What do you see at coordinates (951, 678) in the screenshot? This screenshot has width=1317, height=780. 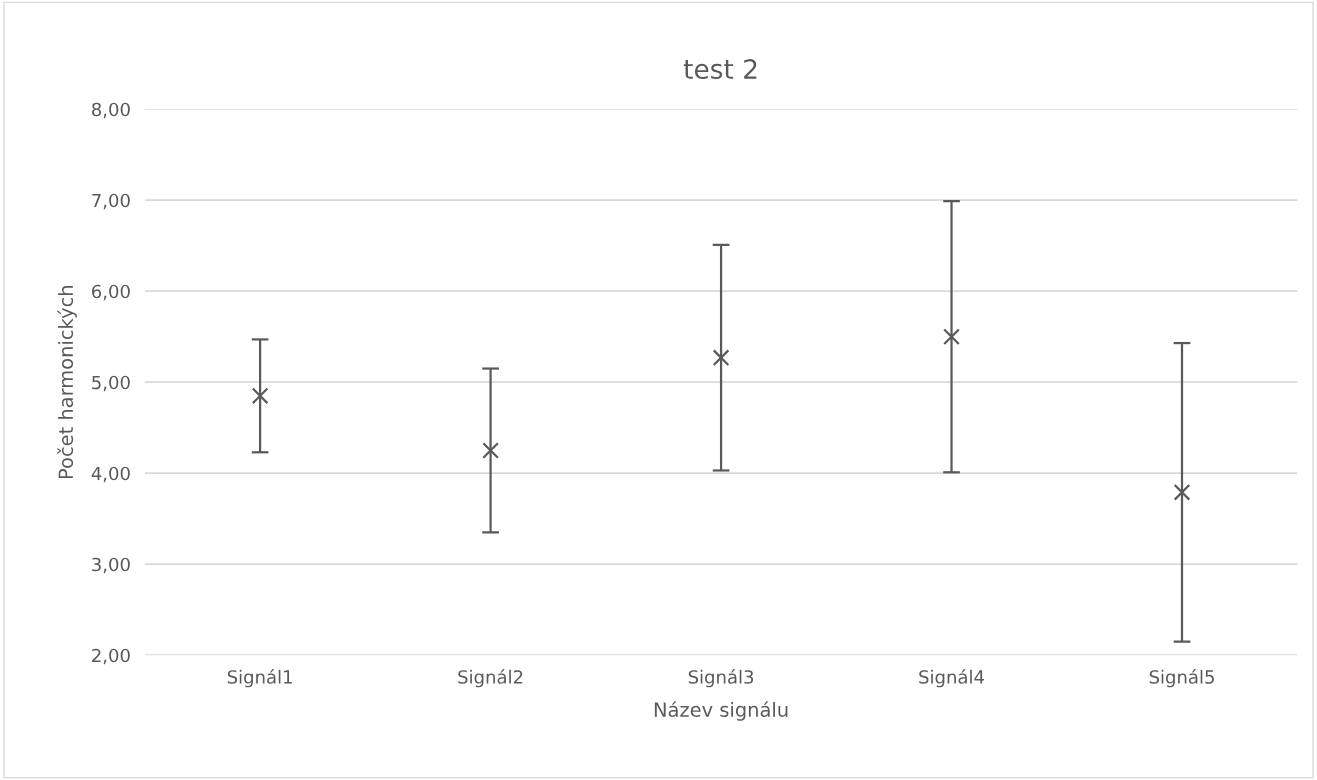 I see `x-tick-label: Signál4` at bounding box center [951, 678].